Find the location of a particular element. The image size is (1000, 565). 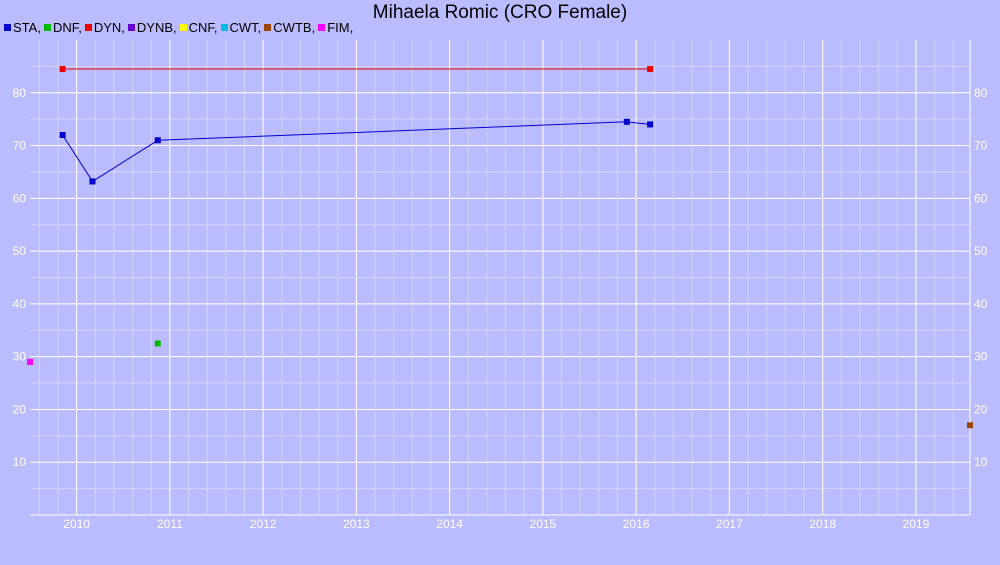

y-tick-label-right: 80 is located at coordinates (981, 93).